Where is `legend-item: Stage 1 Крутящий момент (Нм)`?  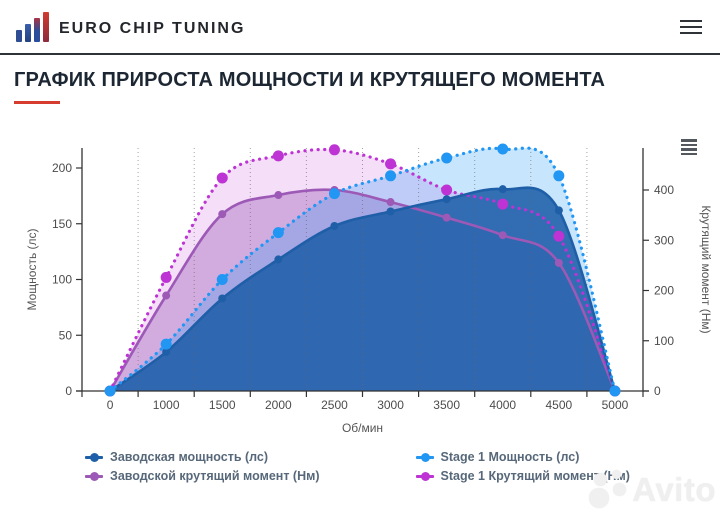
legend-item: Stage 1 Крутящий момент (Нм) is located at coordinates (522, 476).